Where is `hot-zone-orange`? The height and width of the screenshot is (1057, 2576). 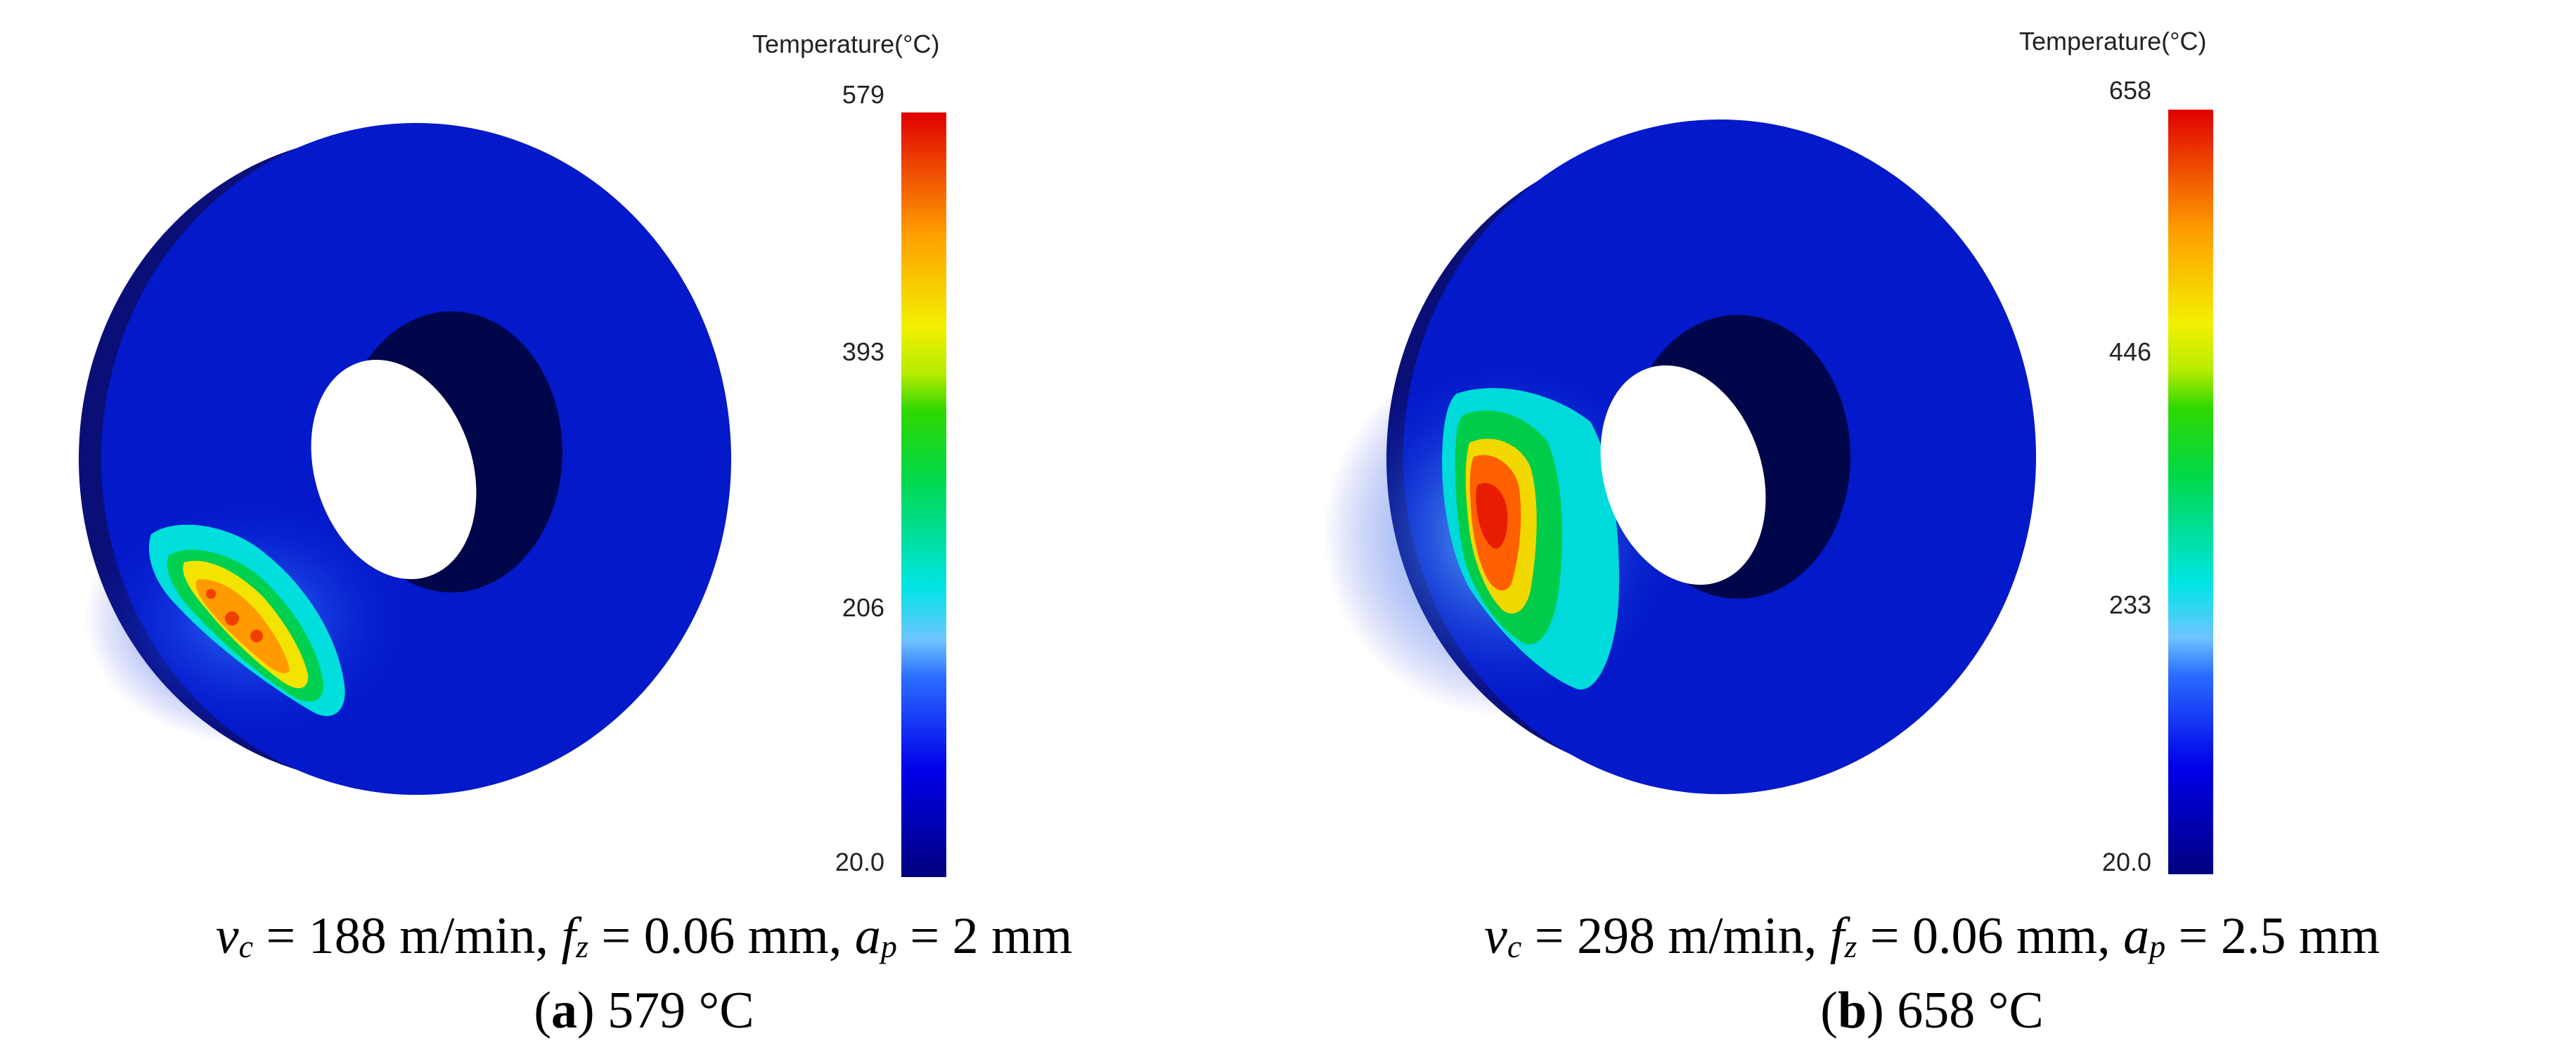
hot-zone-orange is located at coordinates (242, 626).